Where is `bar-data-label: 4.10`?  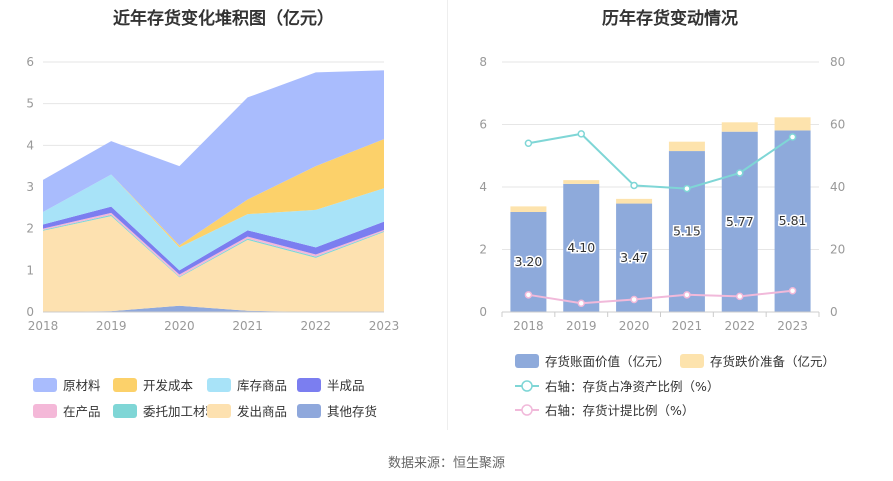 bar-data-label: 4.10 is located at coordinates (581, 247).